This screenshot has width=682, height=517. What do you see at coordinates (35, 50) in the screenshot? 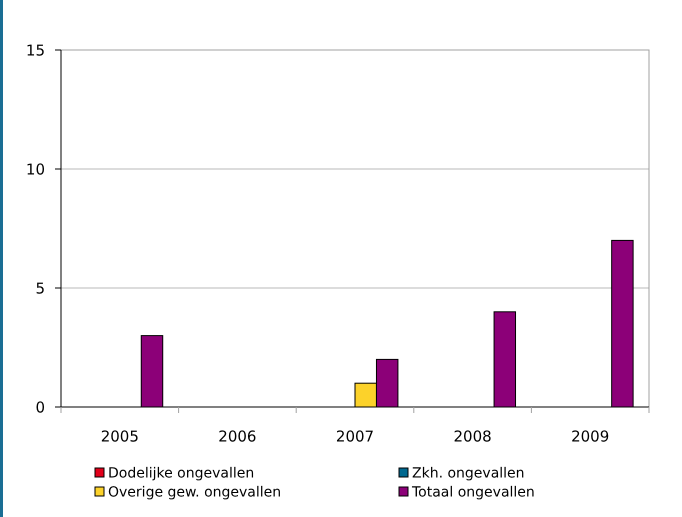
I see `y-tick-label: 15` at bounding box center [35, 50].